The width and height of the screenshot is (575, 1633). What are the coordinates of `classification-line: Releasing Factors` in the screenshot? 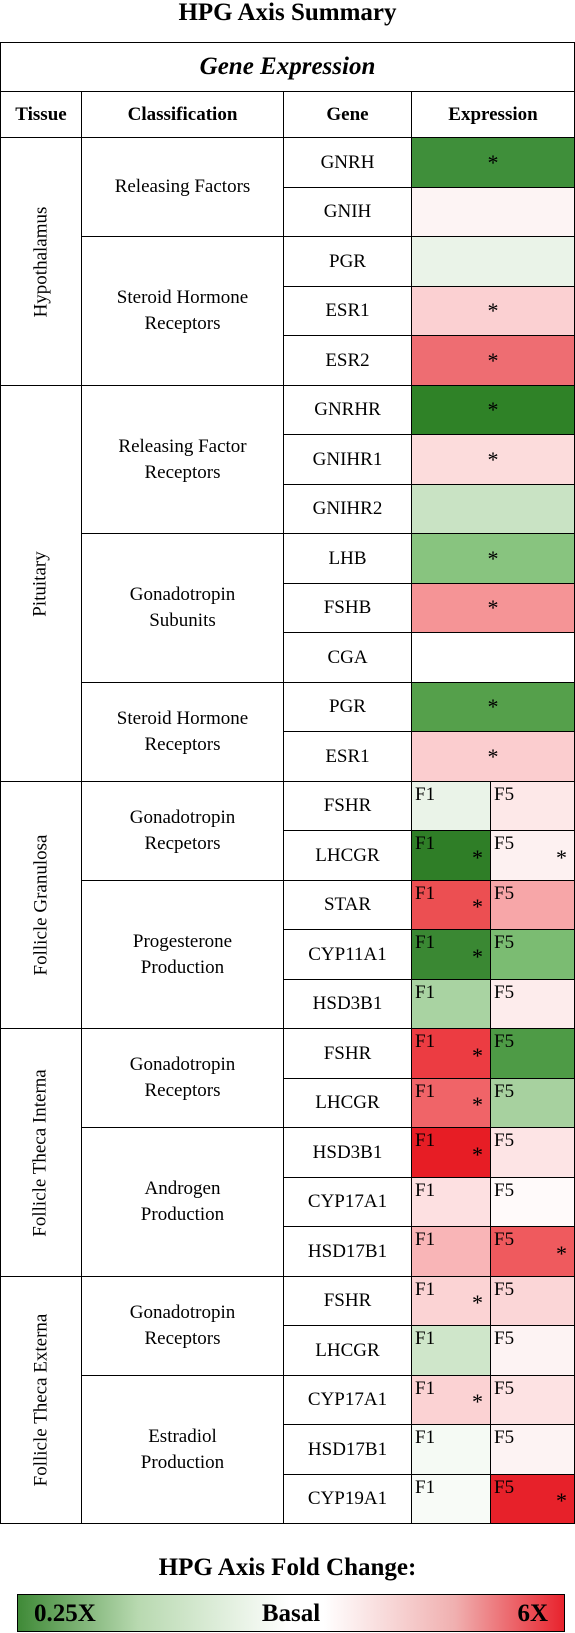 It's located at (182, 186).